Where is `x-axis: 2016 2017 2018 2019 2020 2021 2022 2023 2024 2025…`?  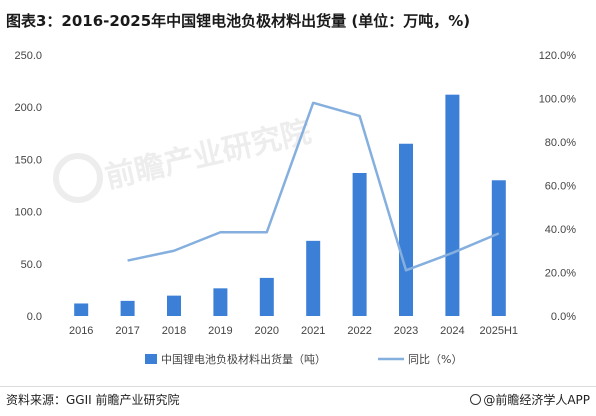
x-axis: 2016 2017 2018 2019 2020 2021 2022 2023 2024 2025… is located at coordinates (293, 331).